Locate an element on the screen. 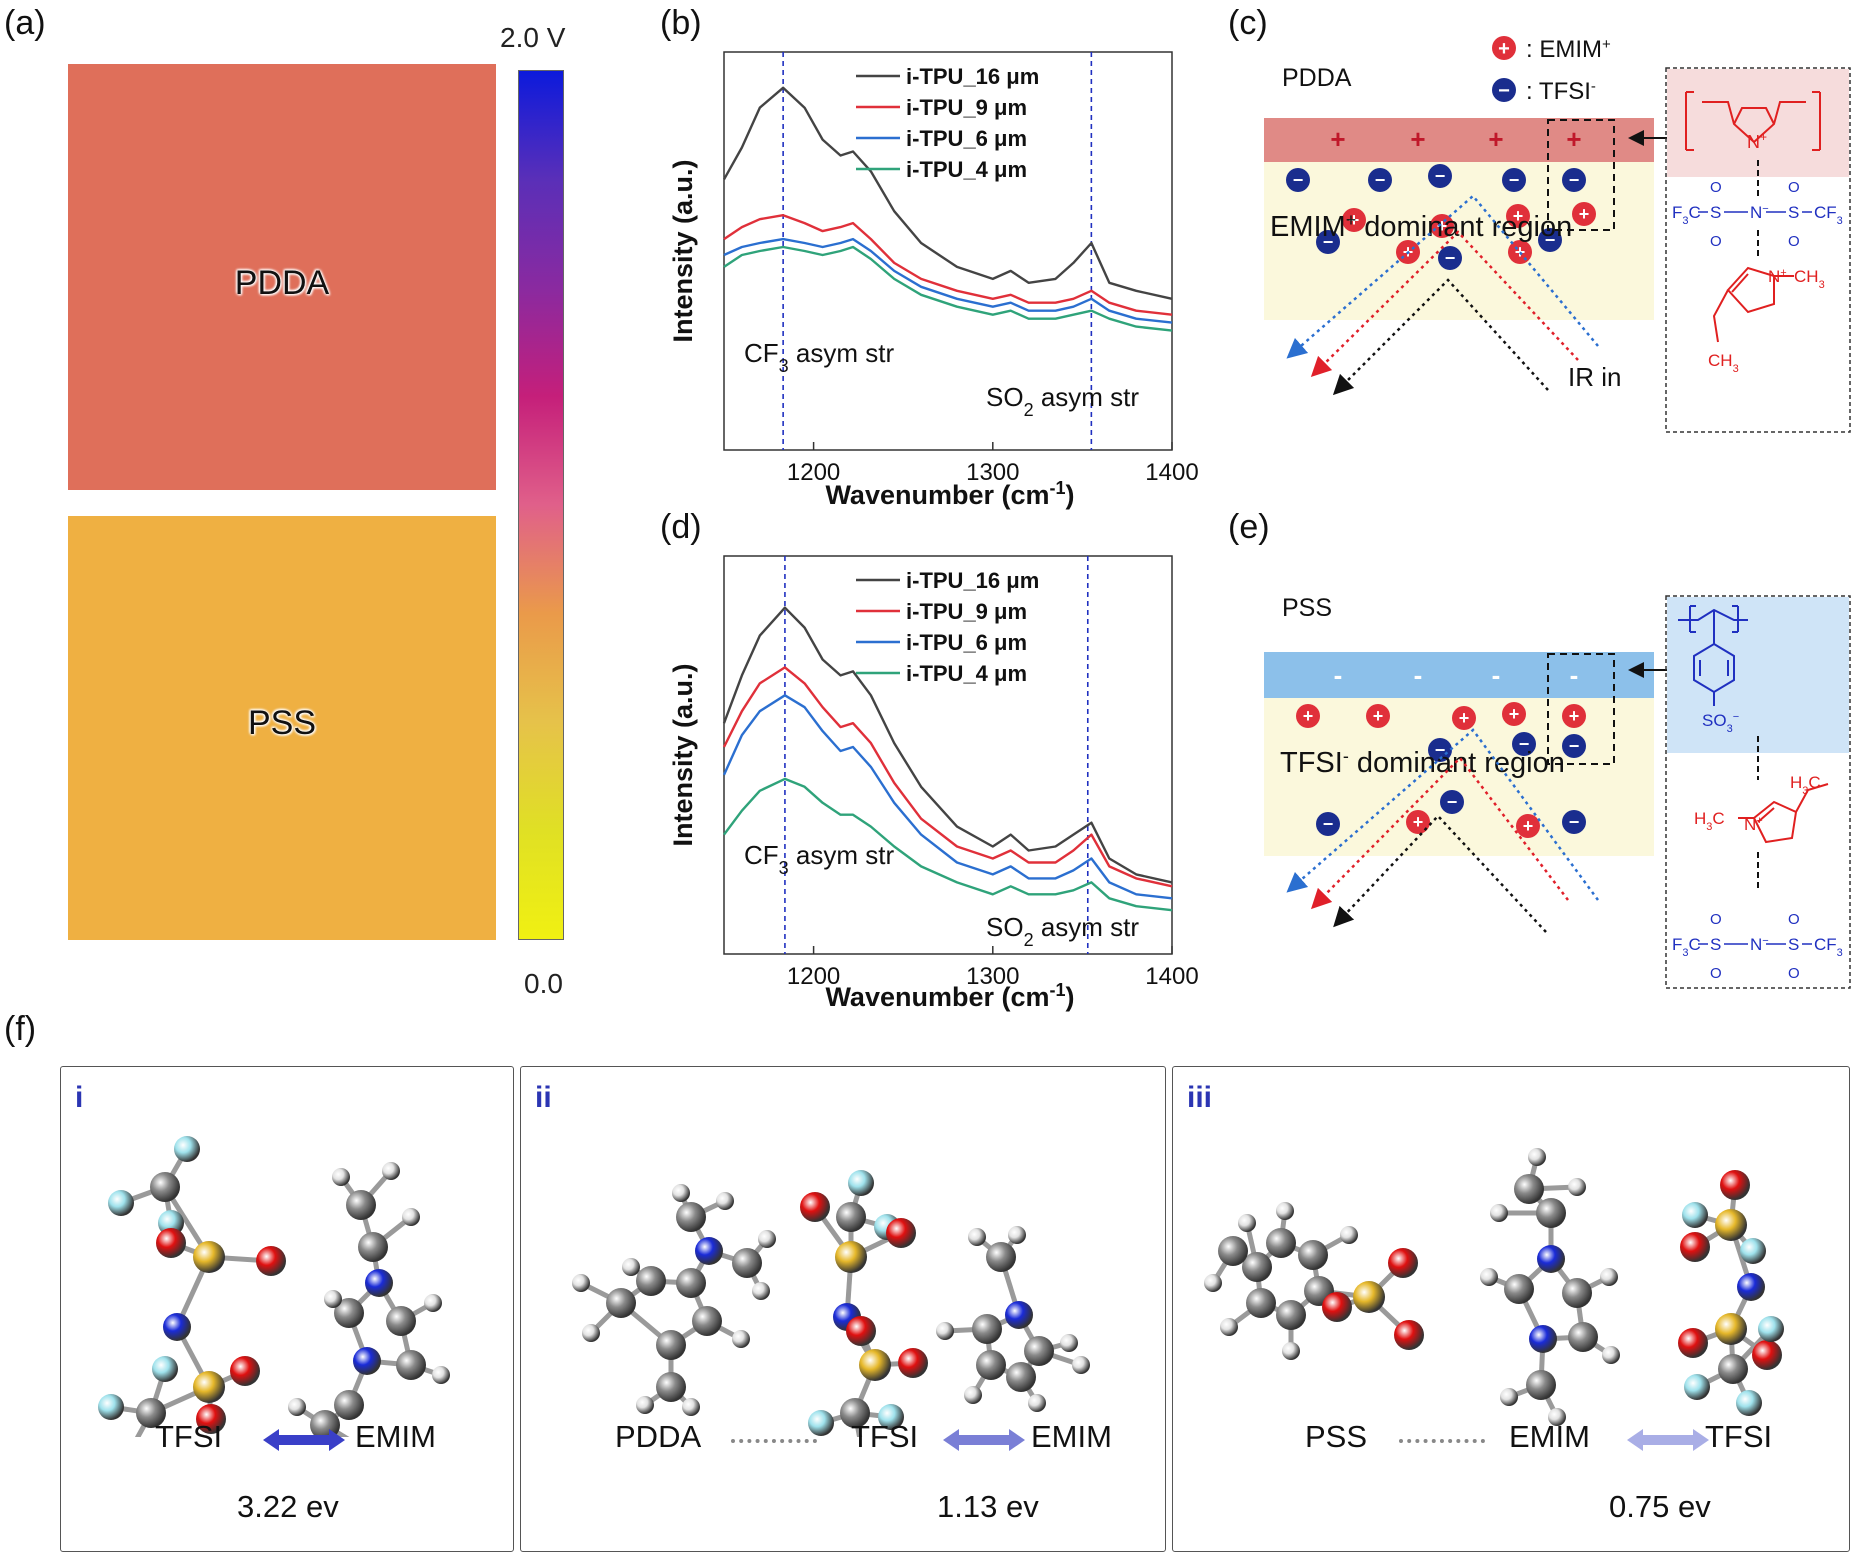 Image resolution: width=1854 pixels, height=1556 pixels. legend-label-1: i-TPU_9 μm is located at coordinates (966, 107).